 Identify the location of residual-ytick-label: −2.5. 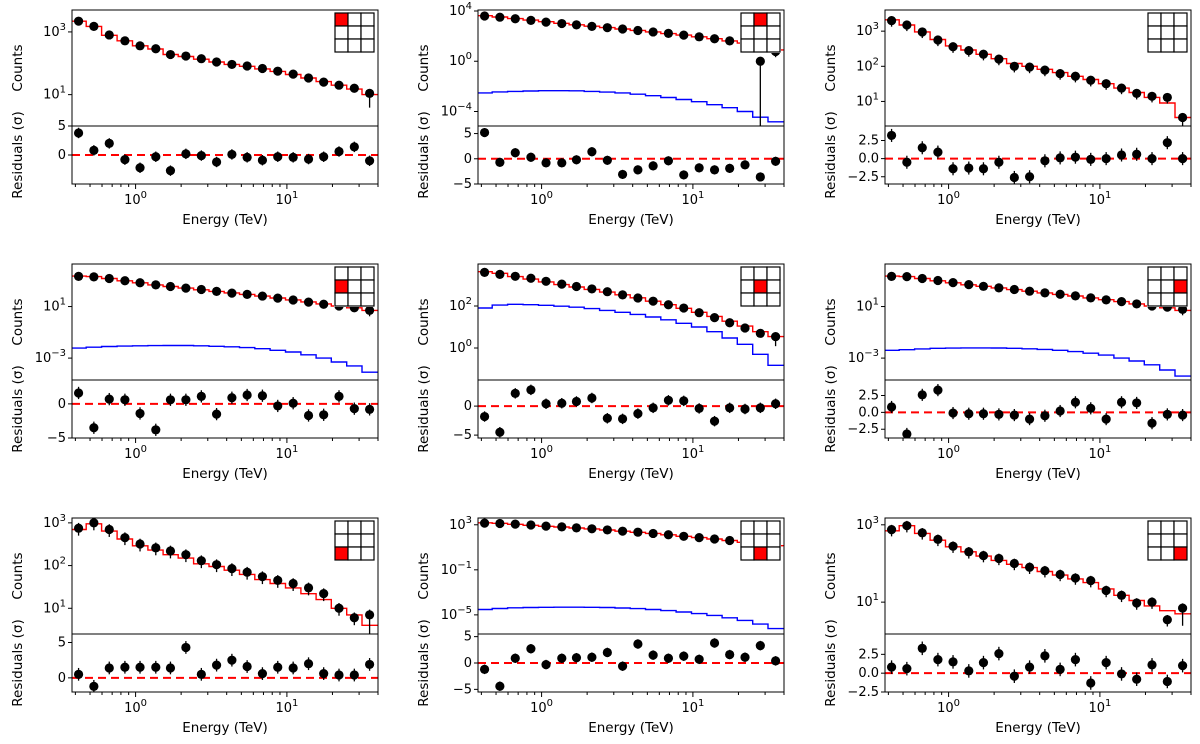
(863, 692).